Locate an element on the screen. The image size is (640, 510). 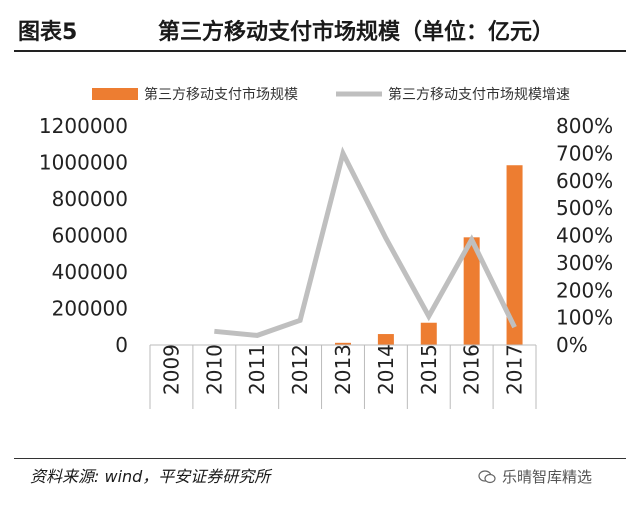
figure-title: 第三方移动支付市场规模（单位：亿元） is located at coordinates (356, 32).